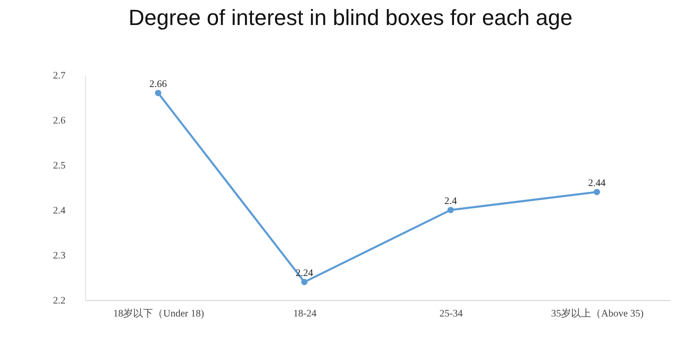 Image resolution: width=696 pixels, height=339 pixels. What do you see at coordinates (305, 314) in the screenshot?
I see `x-tick-label: 18-24` at bounding box center [305, 314].